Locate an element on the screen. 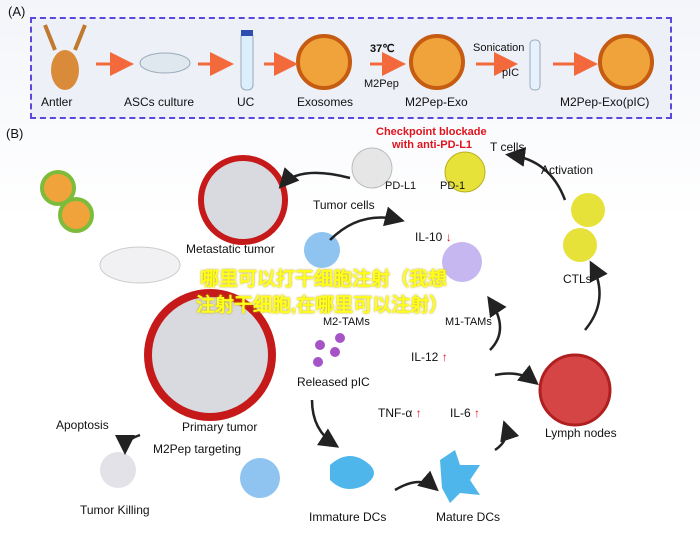 Image resolution: width=700 pixels, height=547 pixels. tnf-label: TNF-α ↑ is located at coordinates (400, 413).